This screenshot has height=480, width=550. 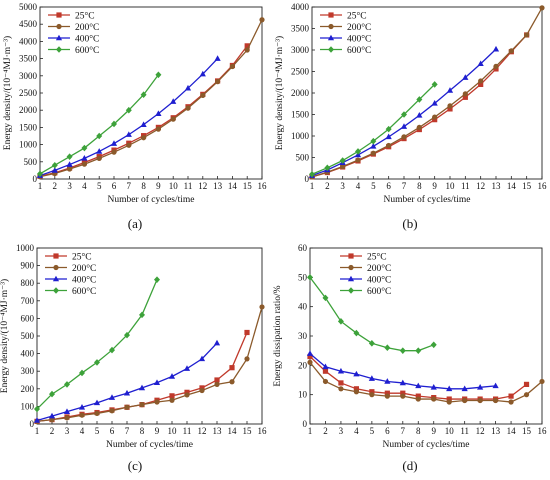 I want to click on x-tick-label: 12, so click(x=480, y=186).